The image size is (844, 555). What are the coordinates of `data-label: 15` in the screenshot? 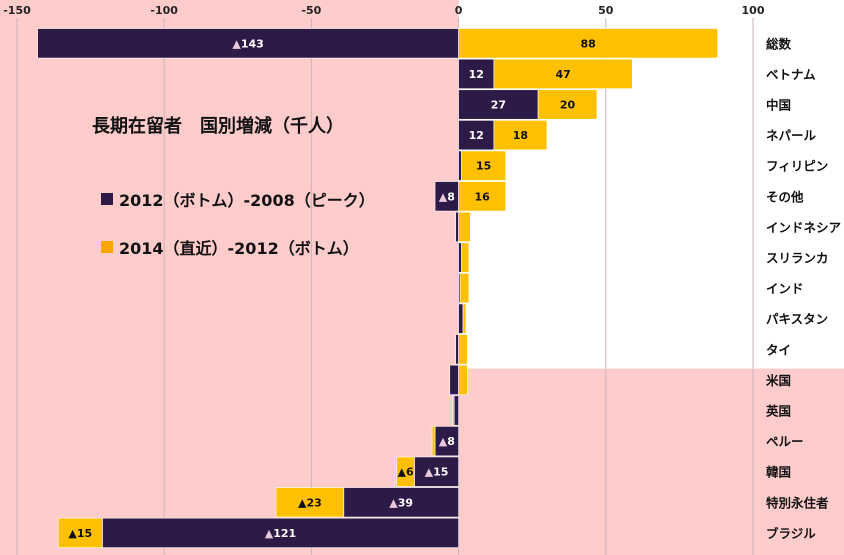 It's located at (483, 166).